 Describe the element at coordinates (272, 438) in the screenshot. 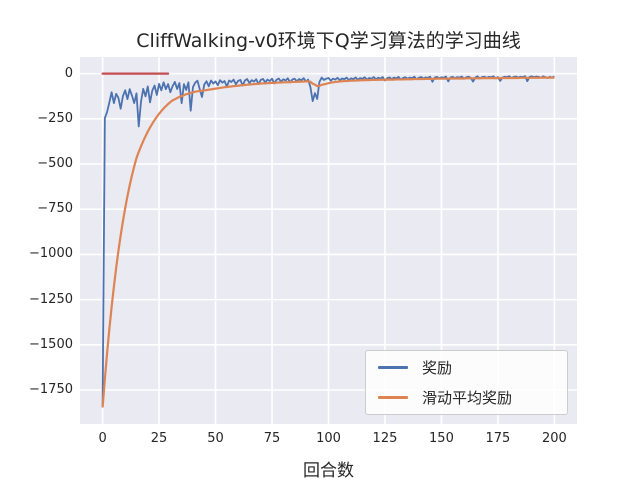

I see `x-tick-label: 75` at that location.